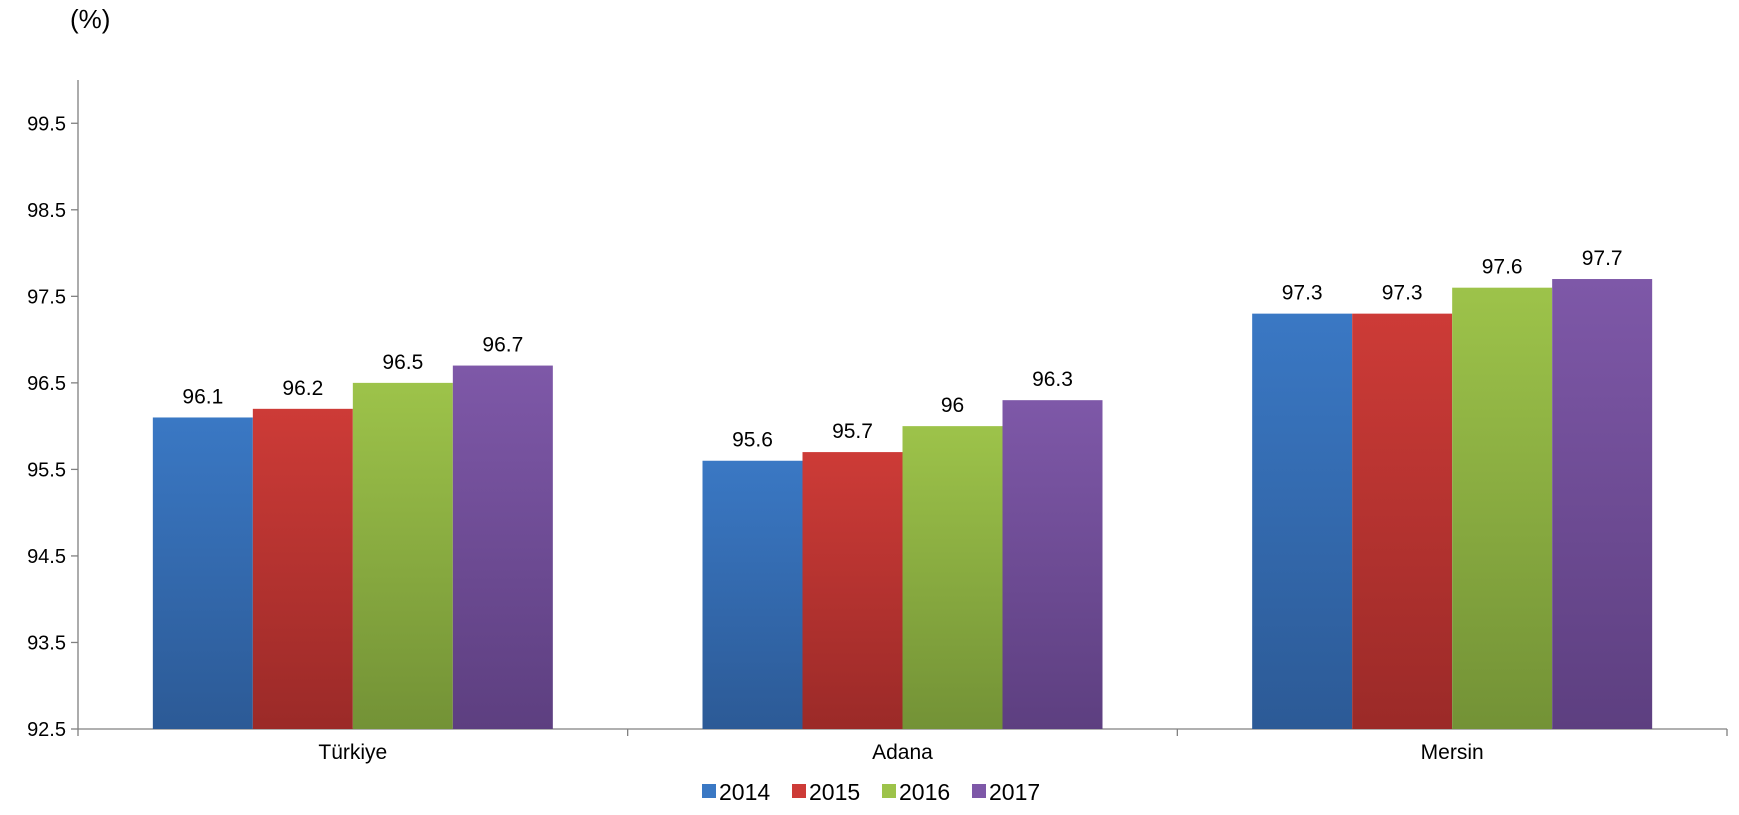 The width and height of the screenshot is (1739, 815). I want to click on y-tick-label: 97.5, so click(46, 297).